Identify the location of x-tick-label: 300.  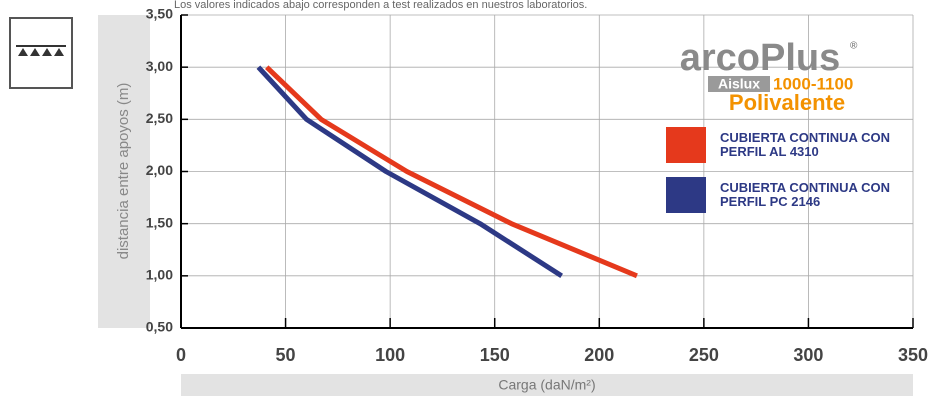
(808, 355).